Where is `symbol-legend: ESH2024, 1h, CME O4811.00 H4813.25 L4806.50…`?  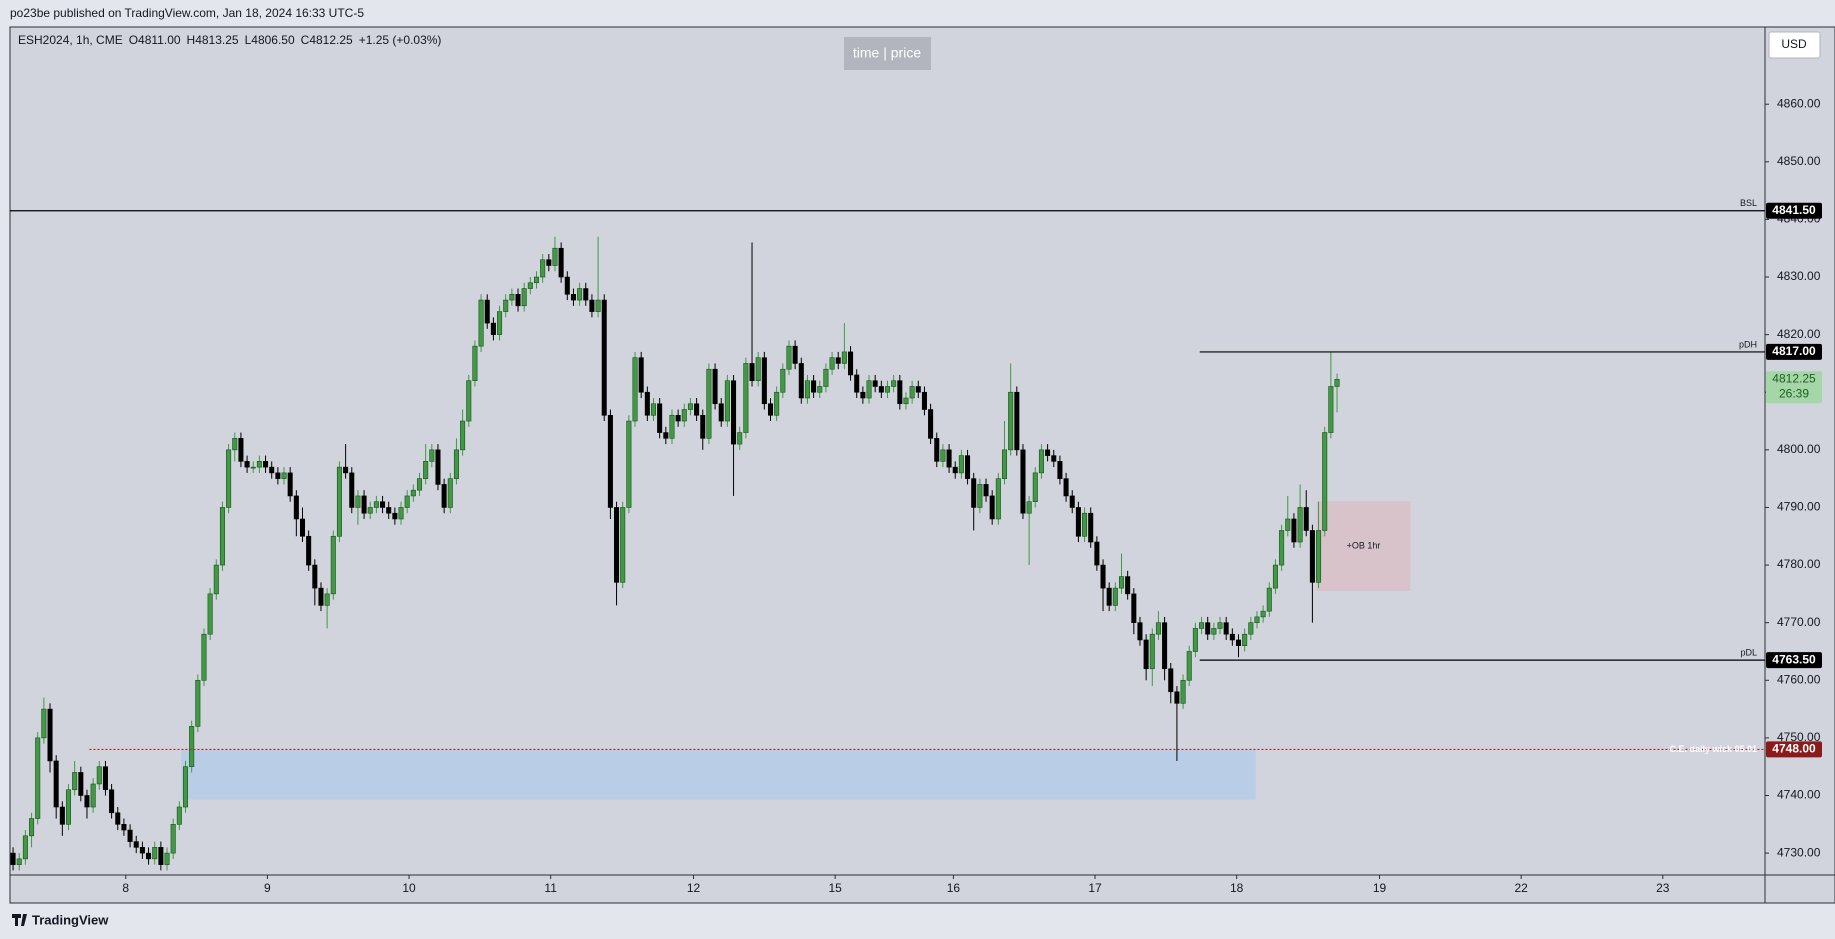 symbol-legend: ESH2024, 1h, CME O4811.00 H4813.25 L4806.50… is located at coordinates (229, 40).